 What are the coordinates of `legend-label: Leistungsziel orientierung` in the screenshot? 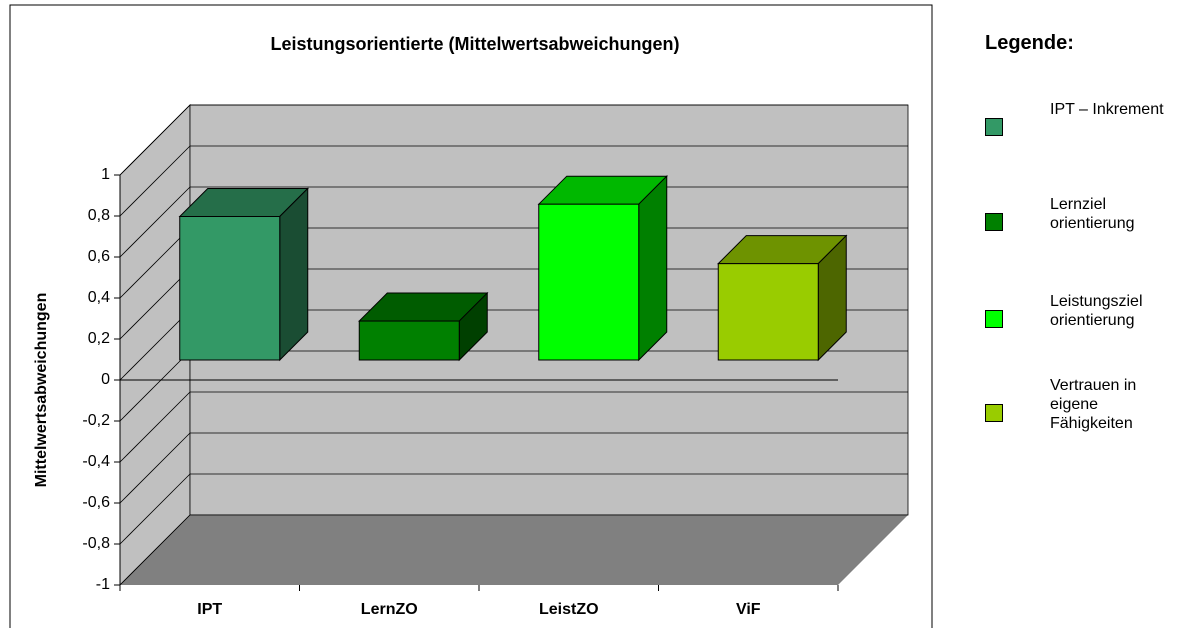 It's located at (1096, 311).